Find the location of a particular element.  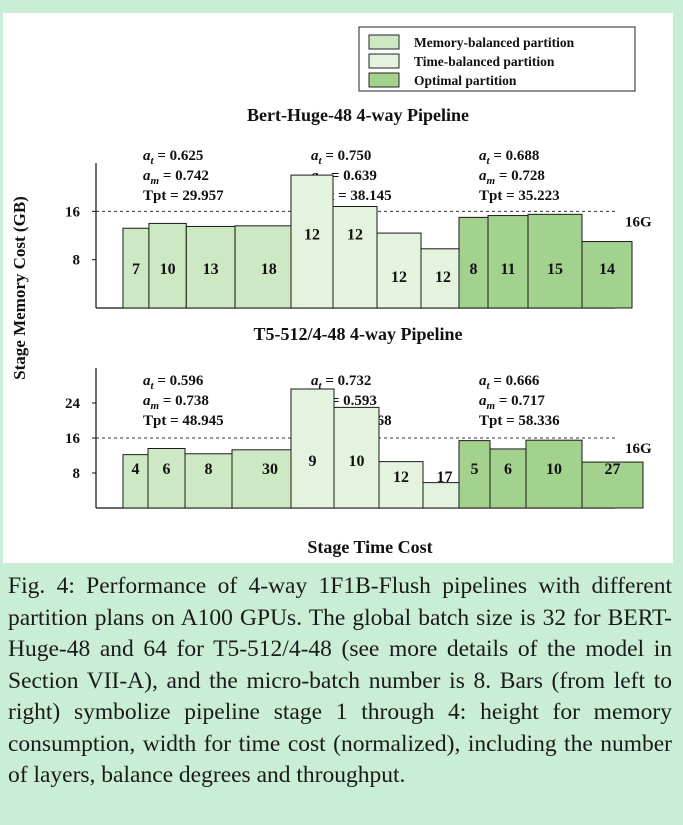

metric-a-m: am = 0.738 is located at coordinates (176, 402).